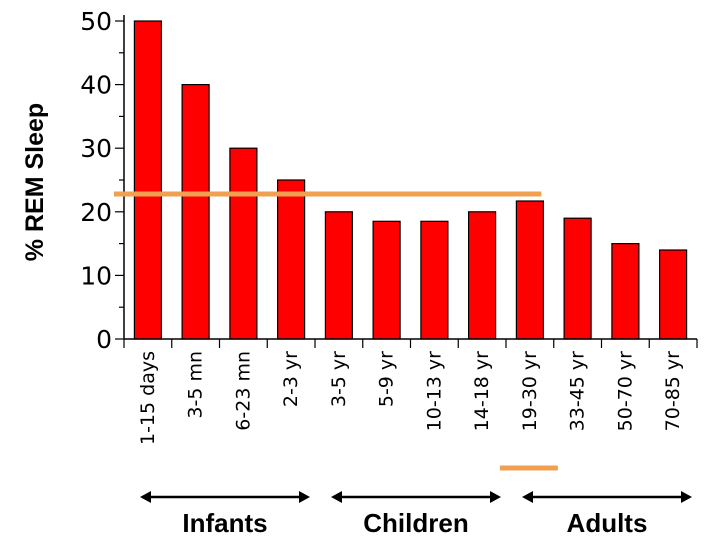 This screenshot has height=540, width=720. I want to click on x-tick-label: 10-13 yr, so click(434, 391).